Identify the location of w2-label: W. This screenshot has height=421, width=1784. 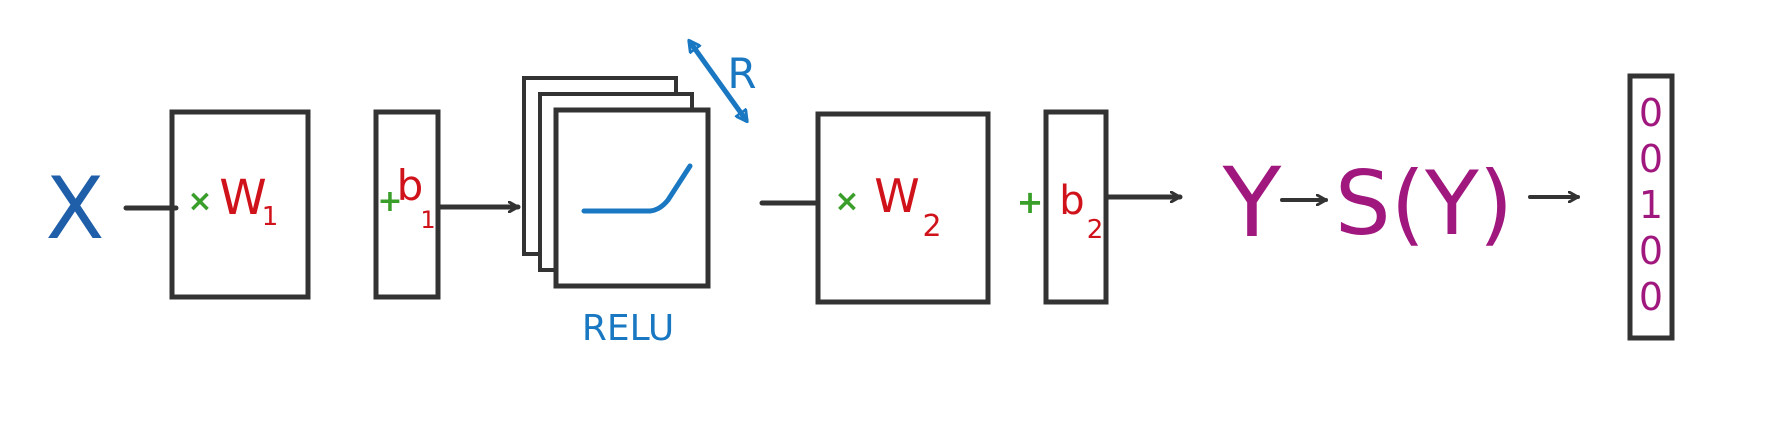
(896, 196).